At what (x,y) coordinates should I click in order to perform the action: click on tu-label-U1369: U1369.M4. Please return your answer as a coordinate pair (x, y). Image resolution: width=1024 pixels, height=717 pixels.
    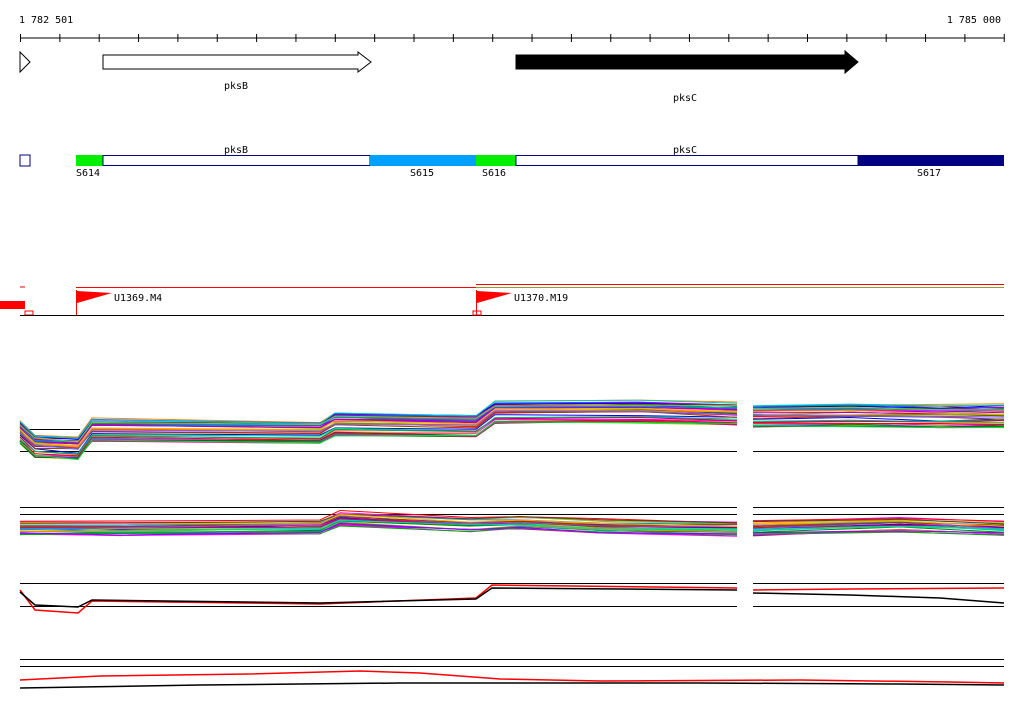
    Looking at the image, I should click on (138, 298).